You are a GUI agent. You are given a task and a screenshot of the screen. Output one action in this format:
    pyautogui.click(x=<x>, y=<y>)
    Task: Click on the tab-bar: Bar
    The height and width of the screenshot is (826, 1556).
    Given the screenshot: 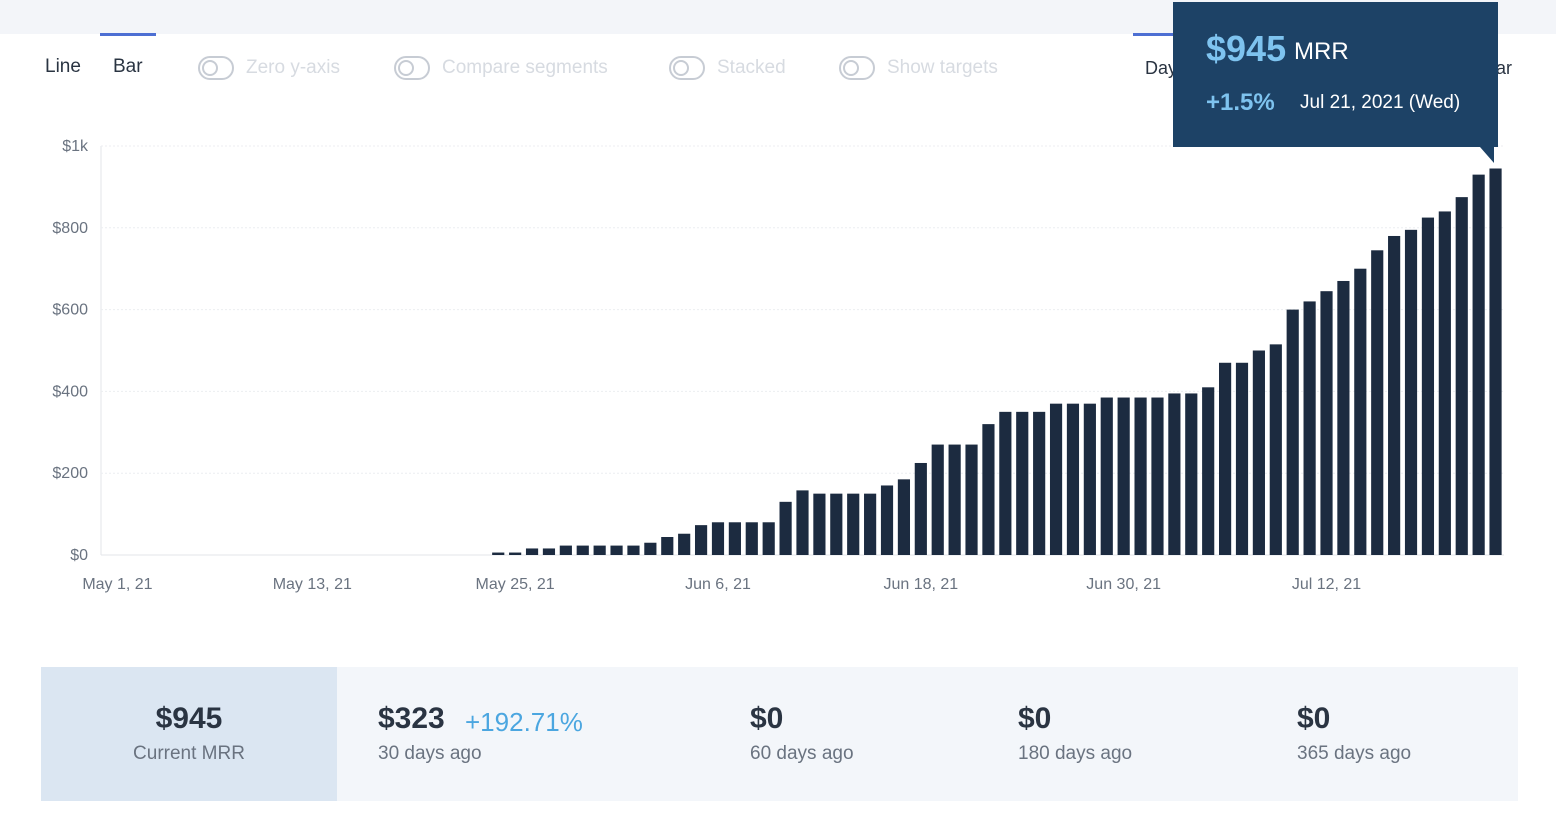 What is the action you would take?
    pyautogui.click(x=128, y=66)
    